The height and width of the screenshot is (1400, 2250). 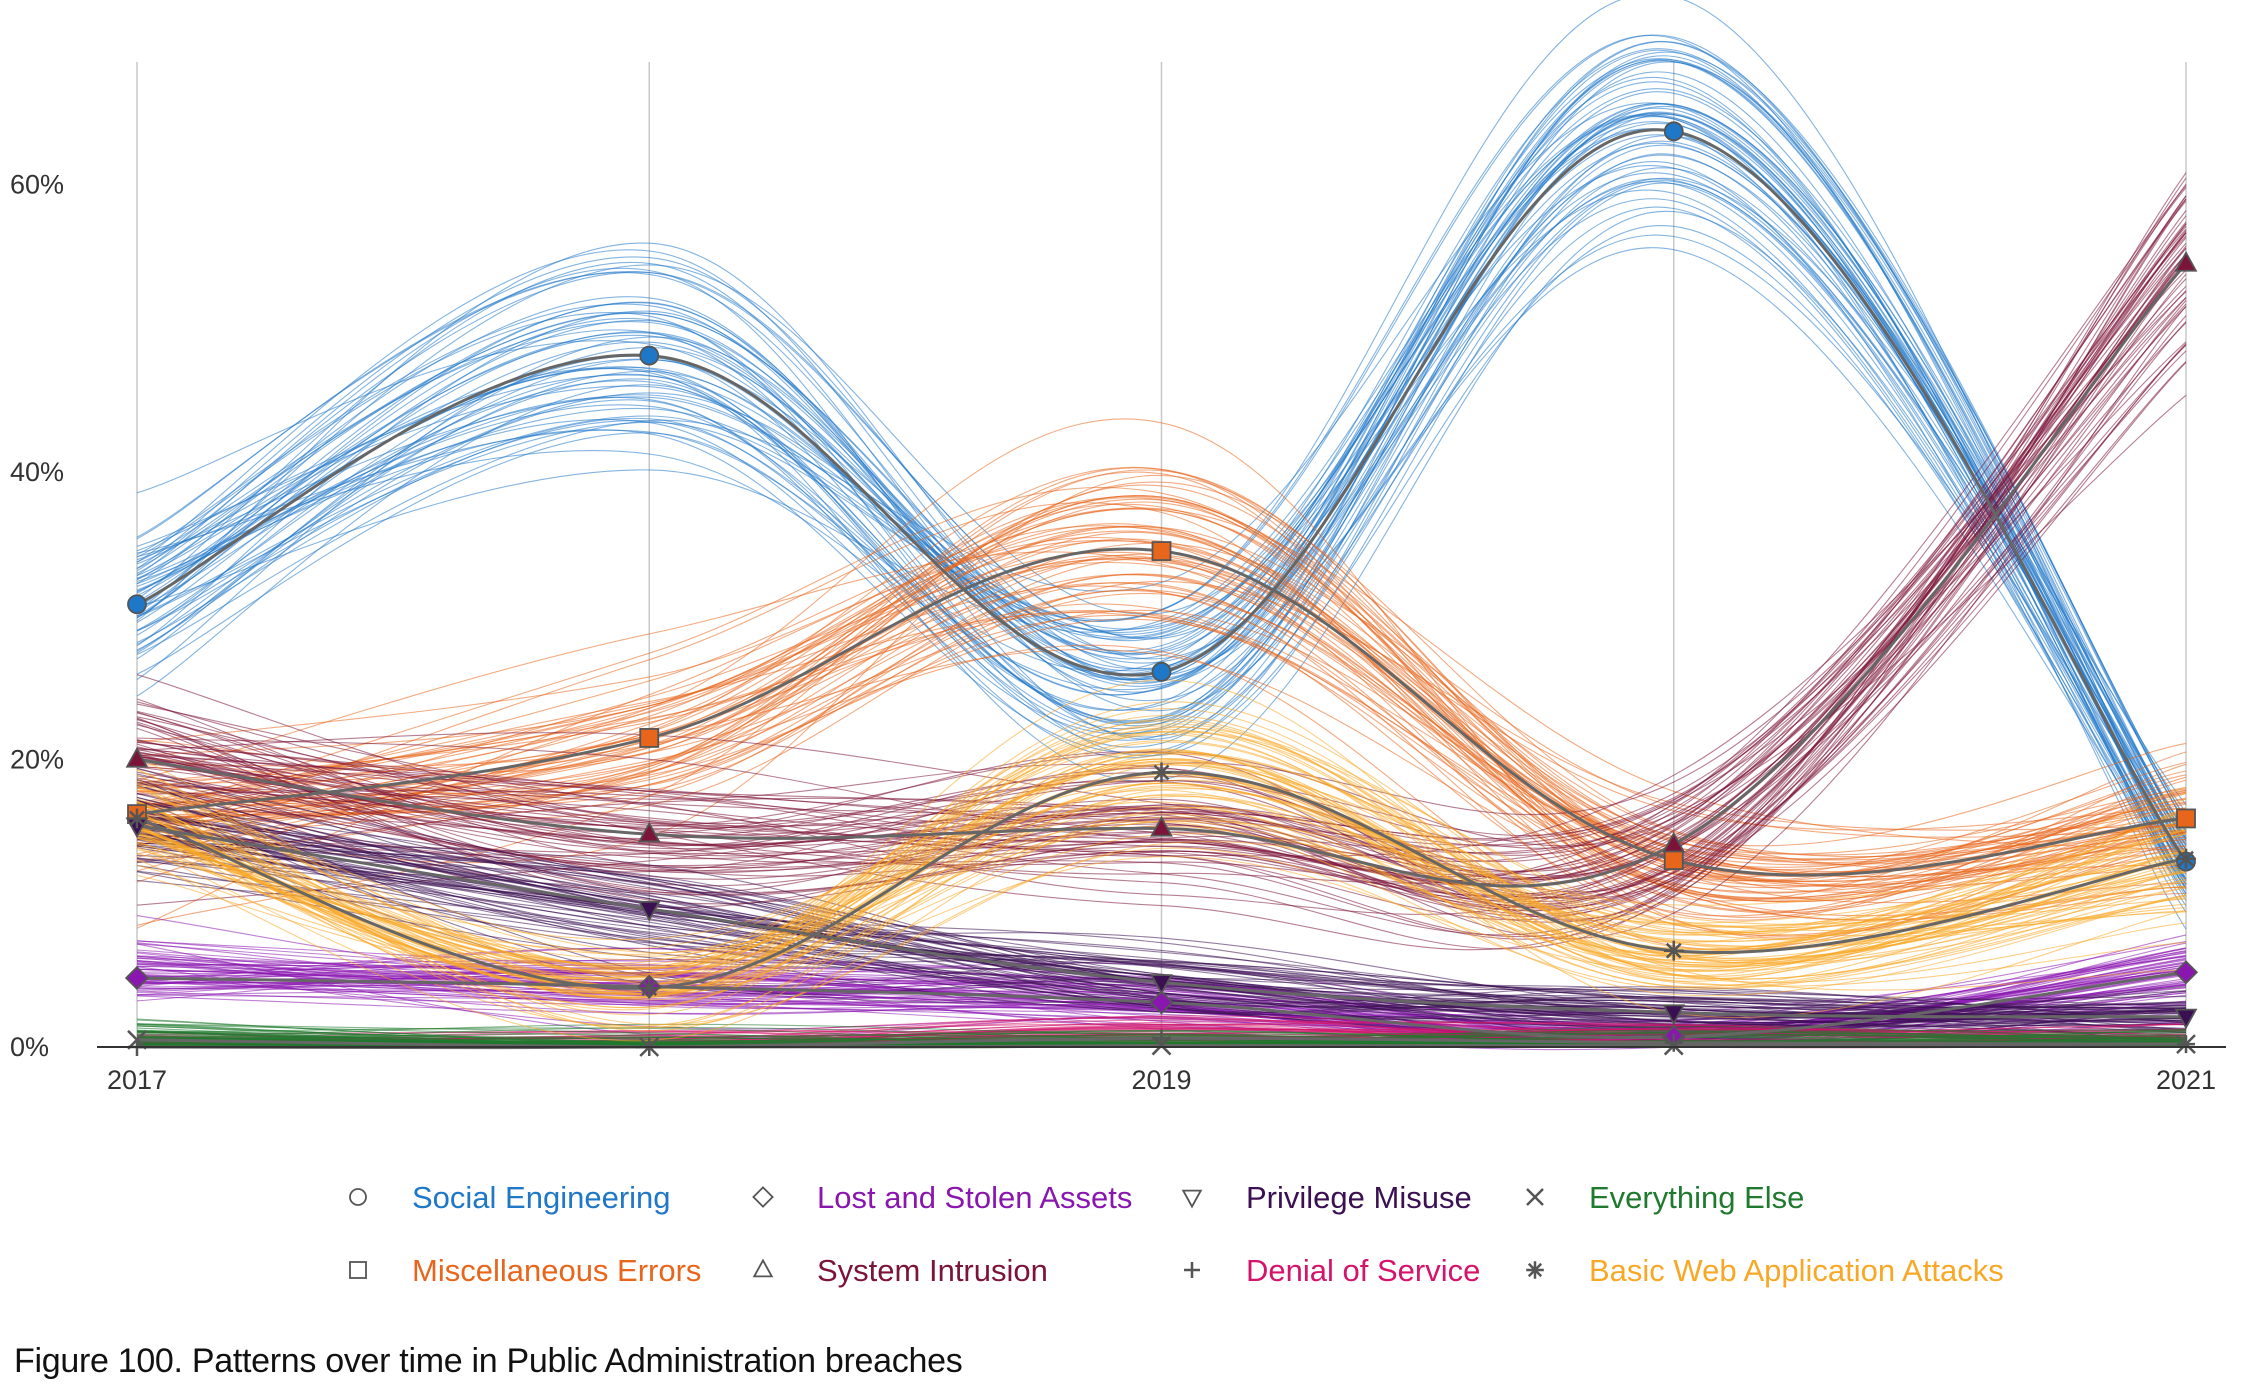 I want to click on legend-item-system-intrusion: System Intrusion, so click(x=900, y=1270).